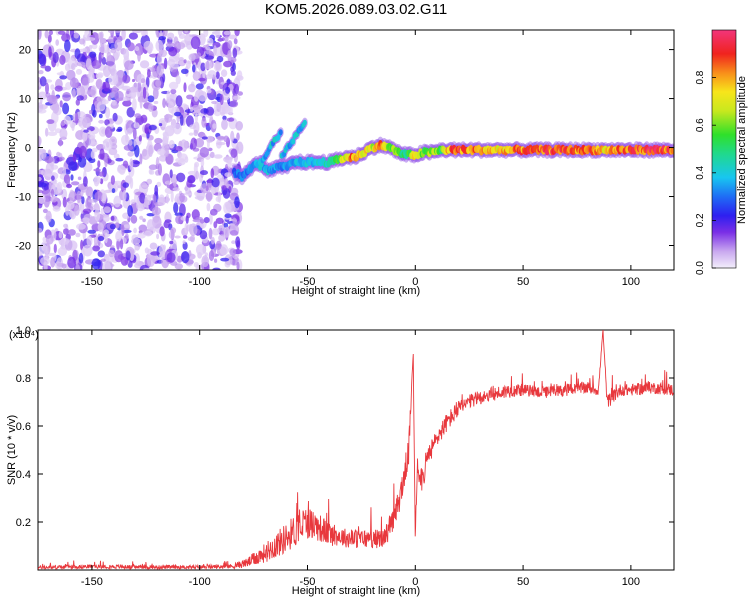  Describe the element at coordinates (356, 591) in the screenshot. I see `snr-x-axis-label: Height of straight line (km)` at that location.